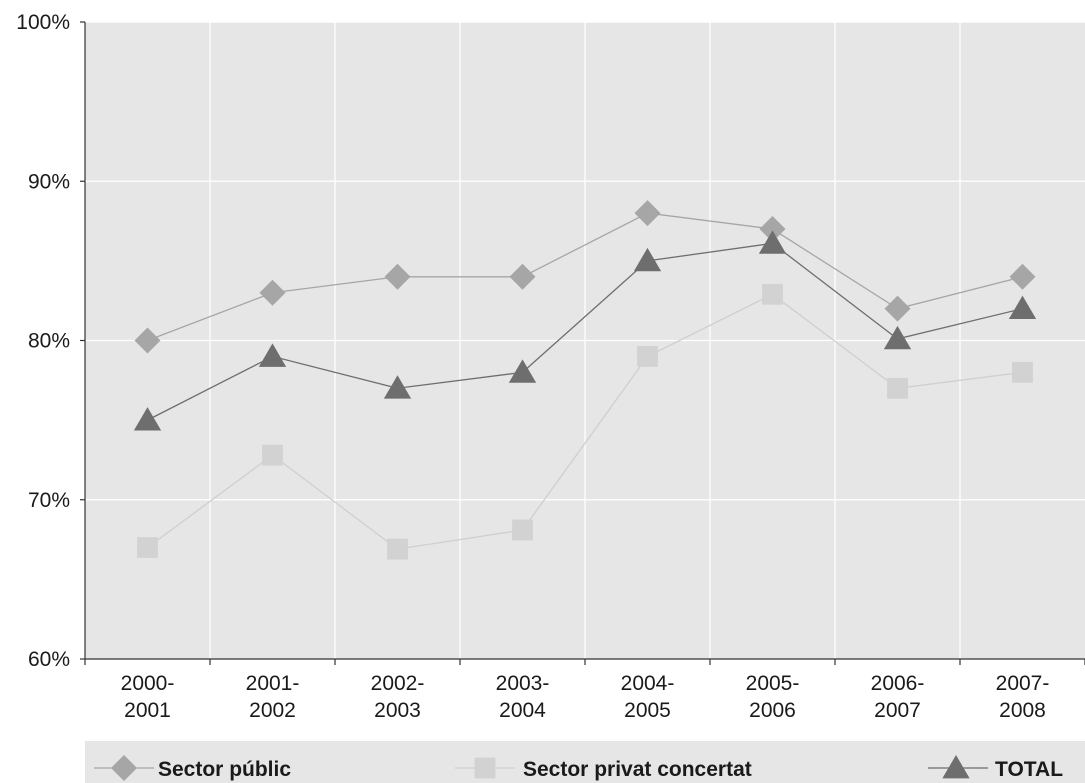 The height and width of the screenshot is (783, 1085). Describe the element at coordinates (648, 697) in the screenshot. I see `x-tick-label: 2004-2005` at that location.